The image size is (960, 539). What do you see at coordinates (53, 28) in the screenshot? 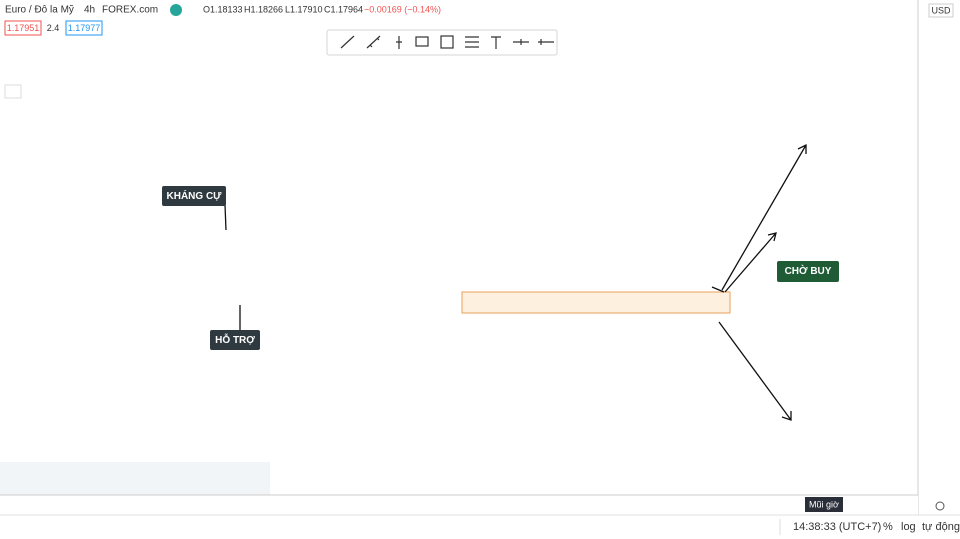
I see `spread: 2.4` at bounding box center [53, 28].